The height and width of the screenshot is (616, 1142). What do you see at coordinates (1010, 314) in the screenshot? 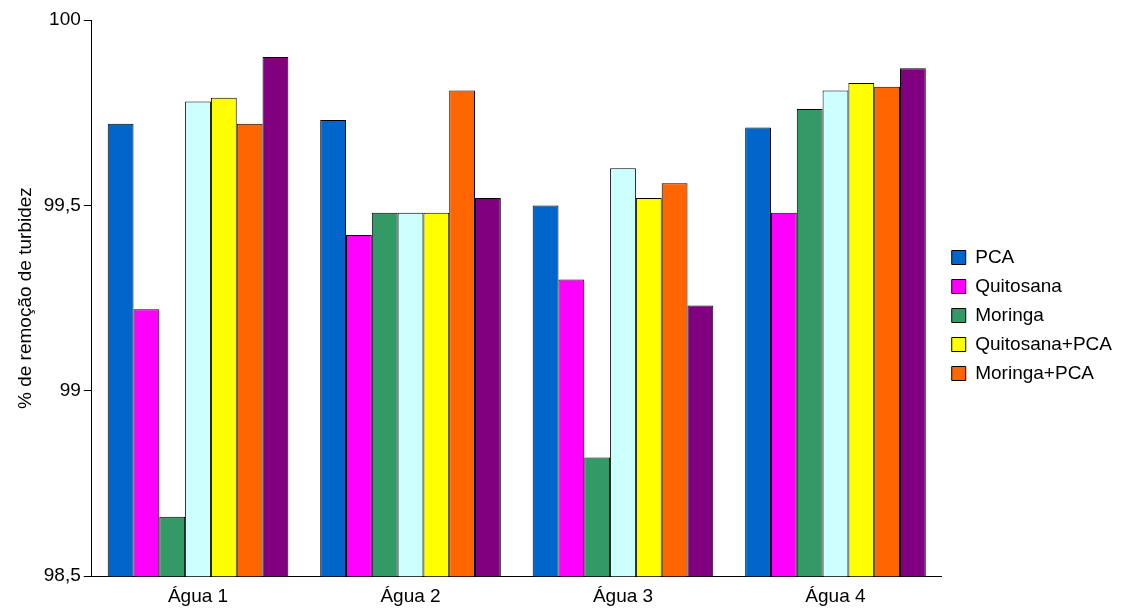
I see `legend-label: Moringa` at bounding box center [1010, 314].